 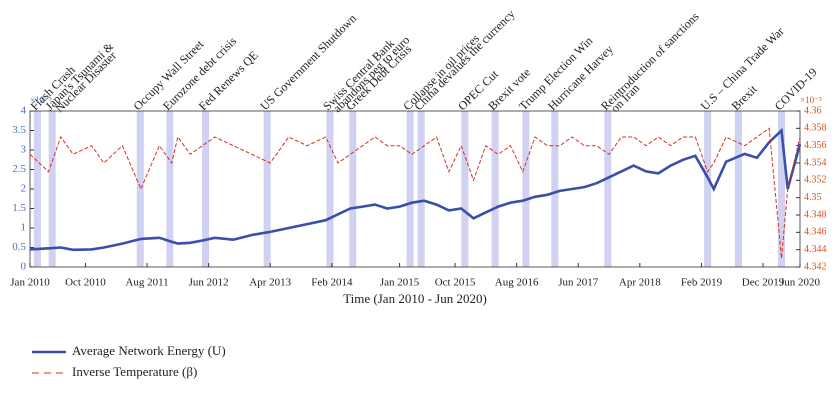 What do you see at coordinates (815, 214) in the screenshot?
I see `y2-tick-label: 4.348` at bounding box center [815, 214].